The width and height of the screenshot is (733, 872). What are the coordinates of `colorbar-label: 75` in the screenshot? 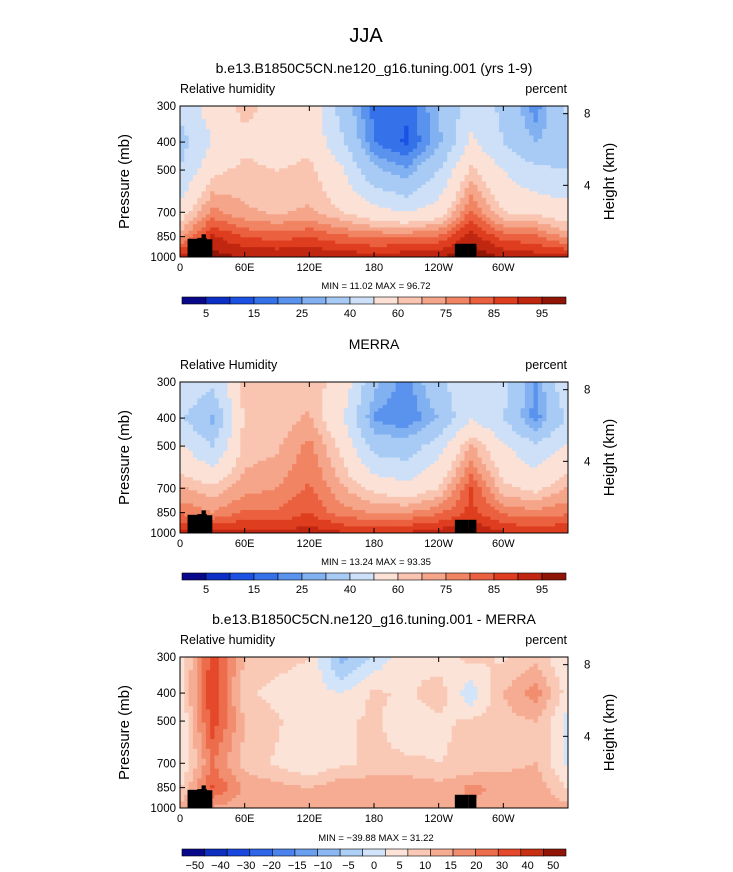 It's located at (446, 314).